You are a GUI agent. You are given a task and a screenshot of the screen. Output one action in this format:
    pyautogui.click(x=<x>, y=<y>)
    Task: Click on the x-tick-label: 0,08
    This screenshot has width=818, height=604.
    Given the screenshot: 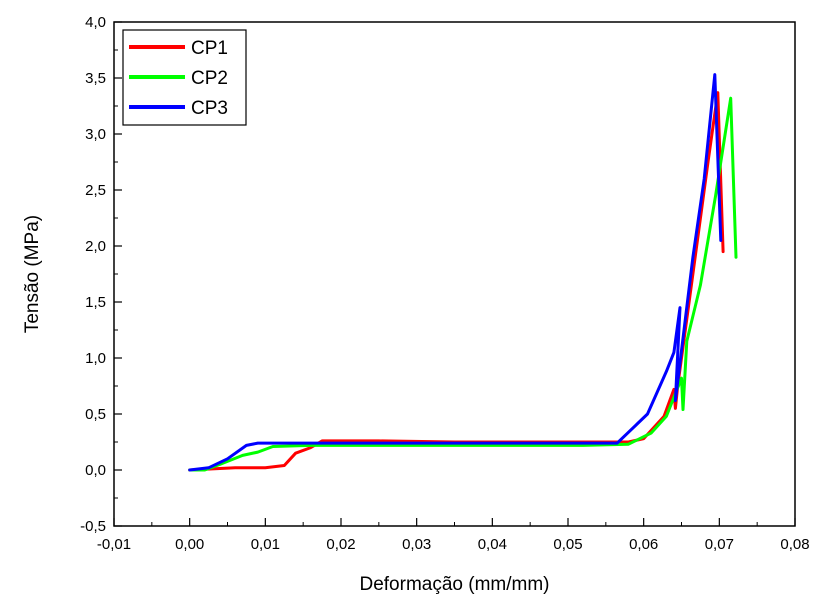 What is the action you would take?
    pyautogui.click(x=794, y=544)
    